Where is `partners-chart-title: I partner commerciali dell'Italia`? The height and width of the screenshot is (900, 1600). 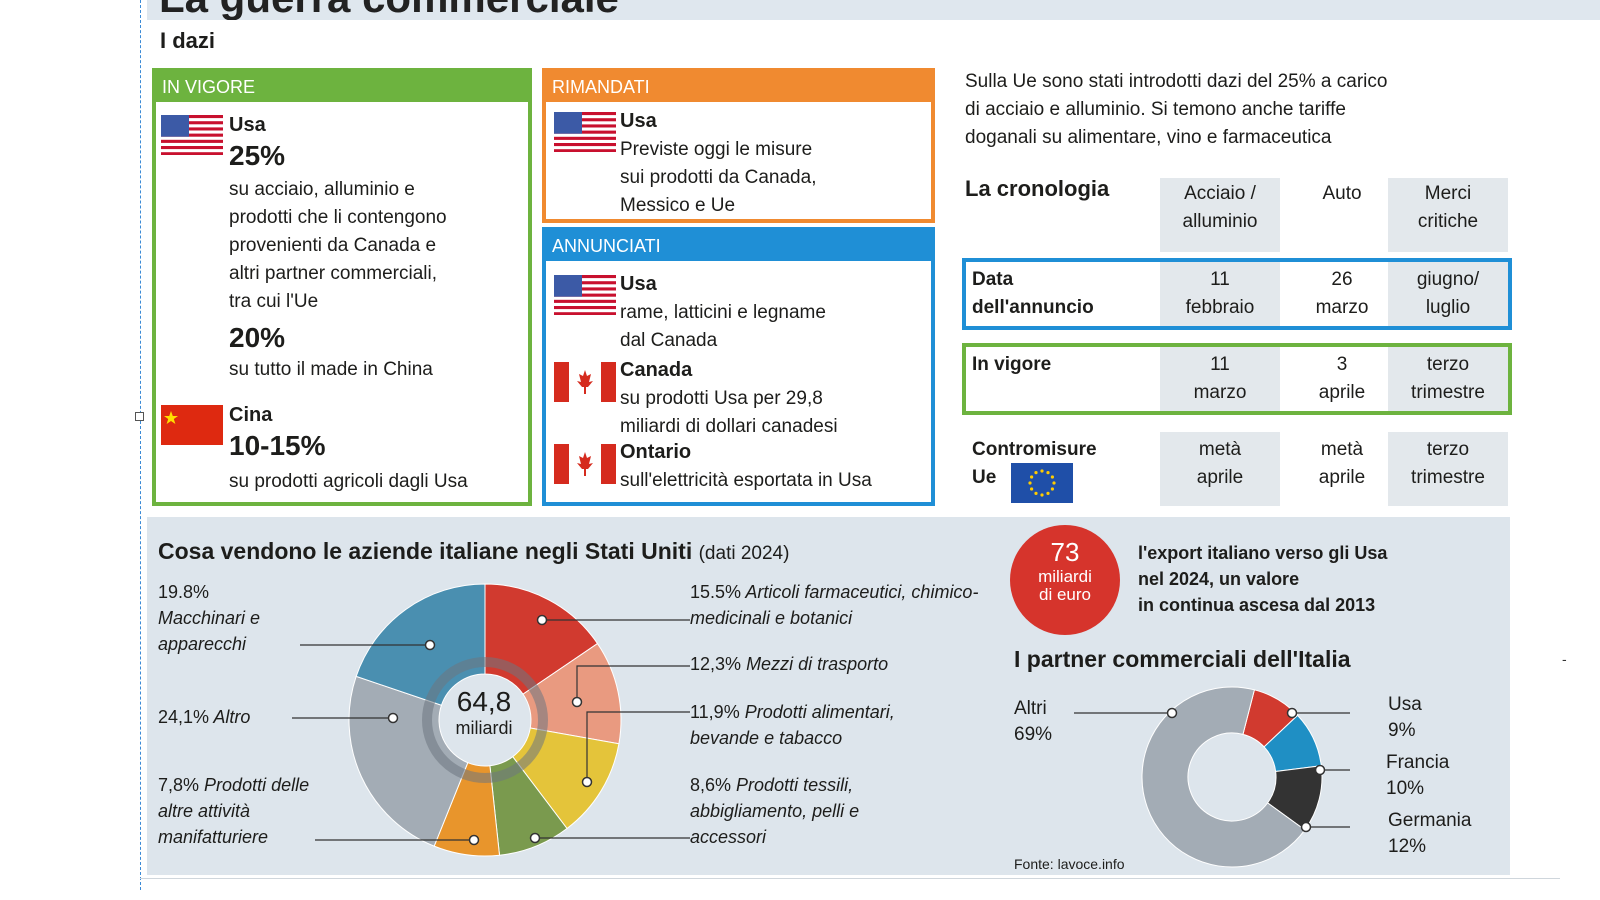 partners-chart-title: I partner commerciali dell'Italia is located at coordinates (1182, 659).